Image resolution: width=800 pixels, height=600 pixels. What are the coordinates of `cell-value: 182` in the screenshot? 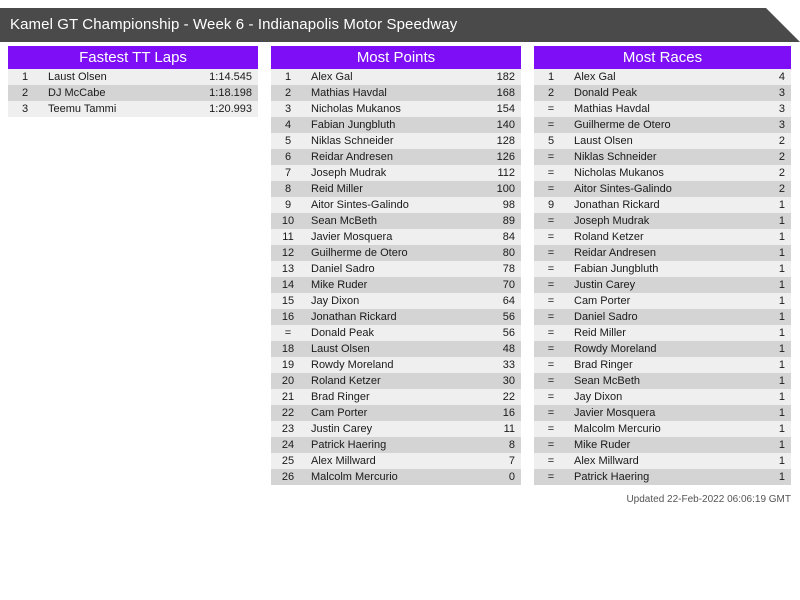 It's located at (505, 77).